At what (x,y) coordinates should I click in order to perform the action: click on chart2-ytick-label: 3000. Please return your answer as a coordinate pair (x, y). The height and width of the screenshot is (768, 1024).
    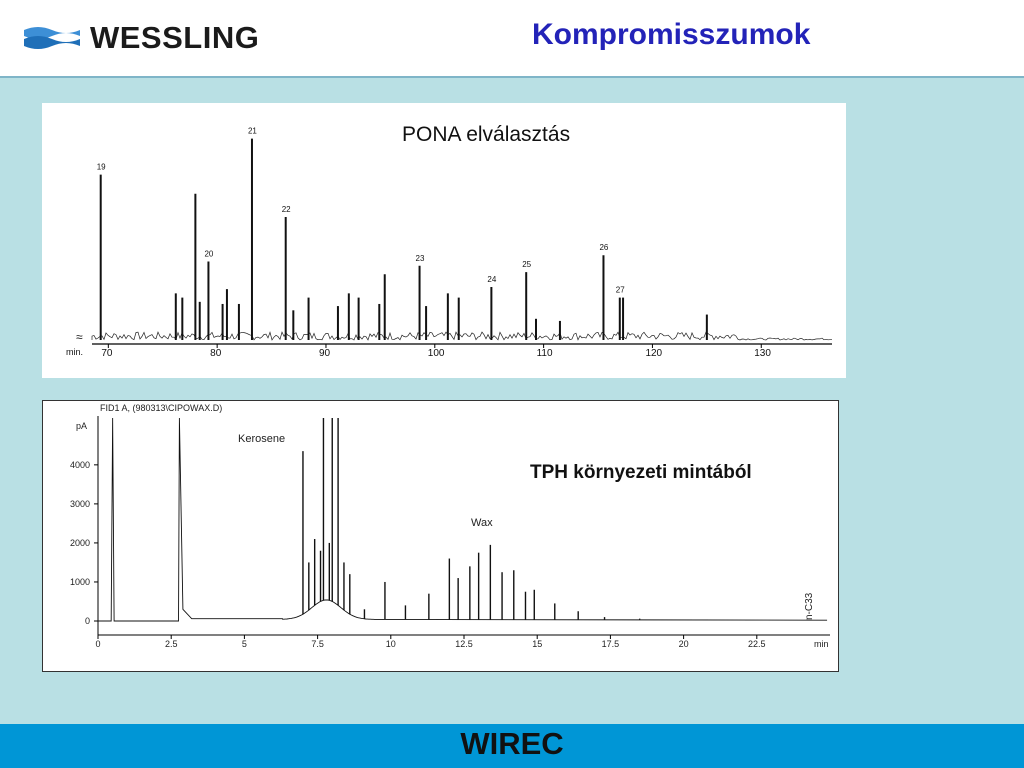
    Looking at the image, I should click on (80, 504).